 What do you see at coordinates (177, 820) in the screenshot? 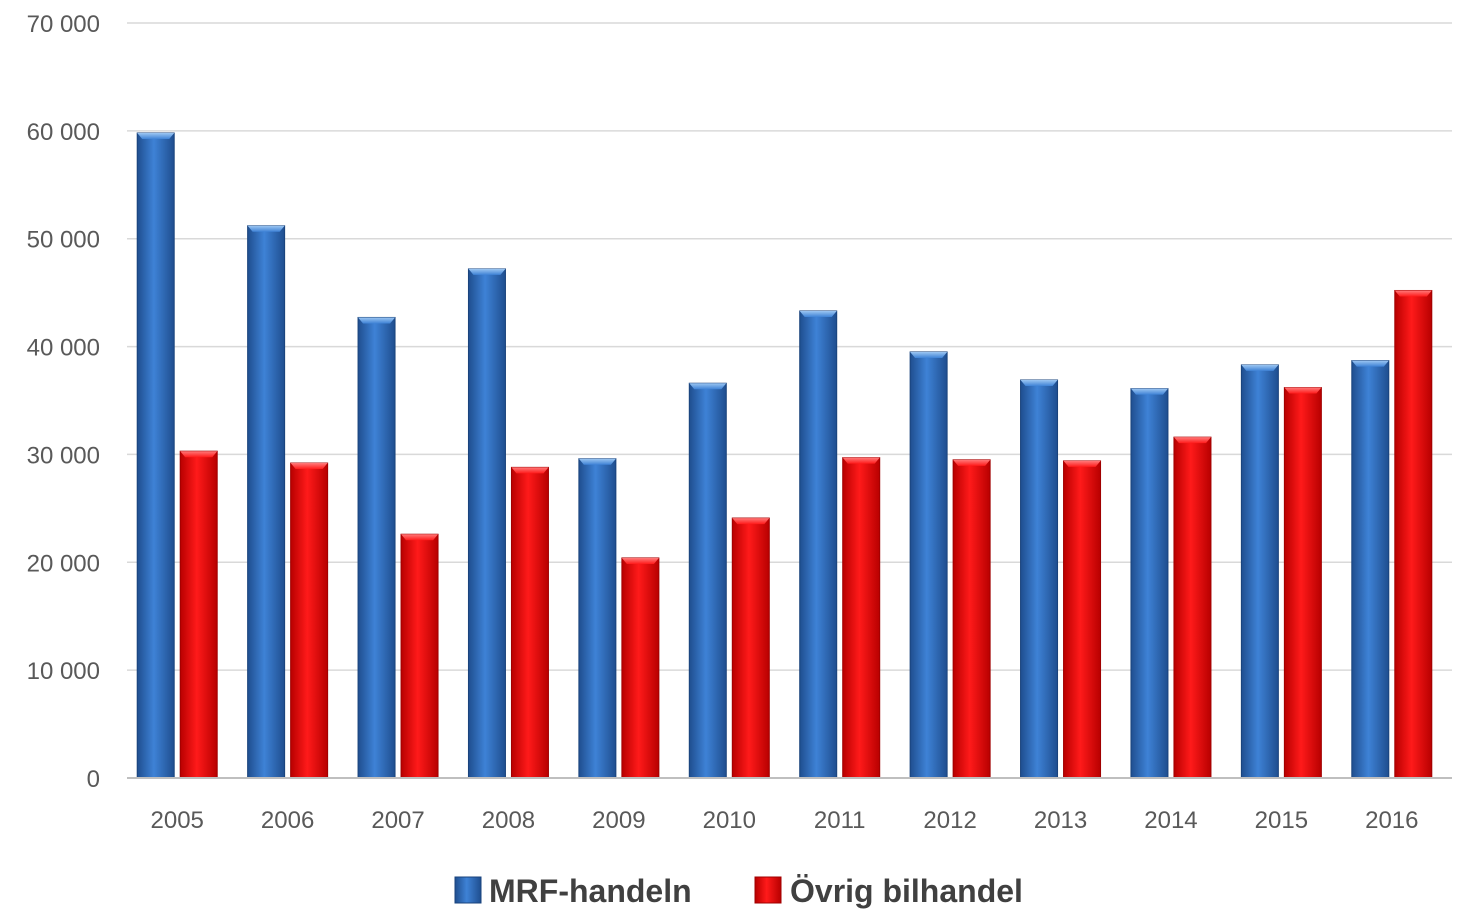
I see `x-tick-label: 2005` at bounding box center [177, 820].